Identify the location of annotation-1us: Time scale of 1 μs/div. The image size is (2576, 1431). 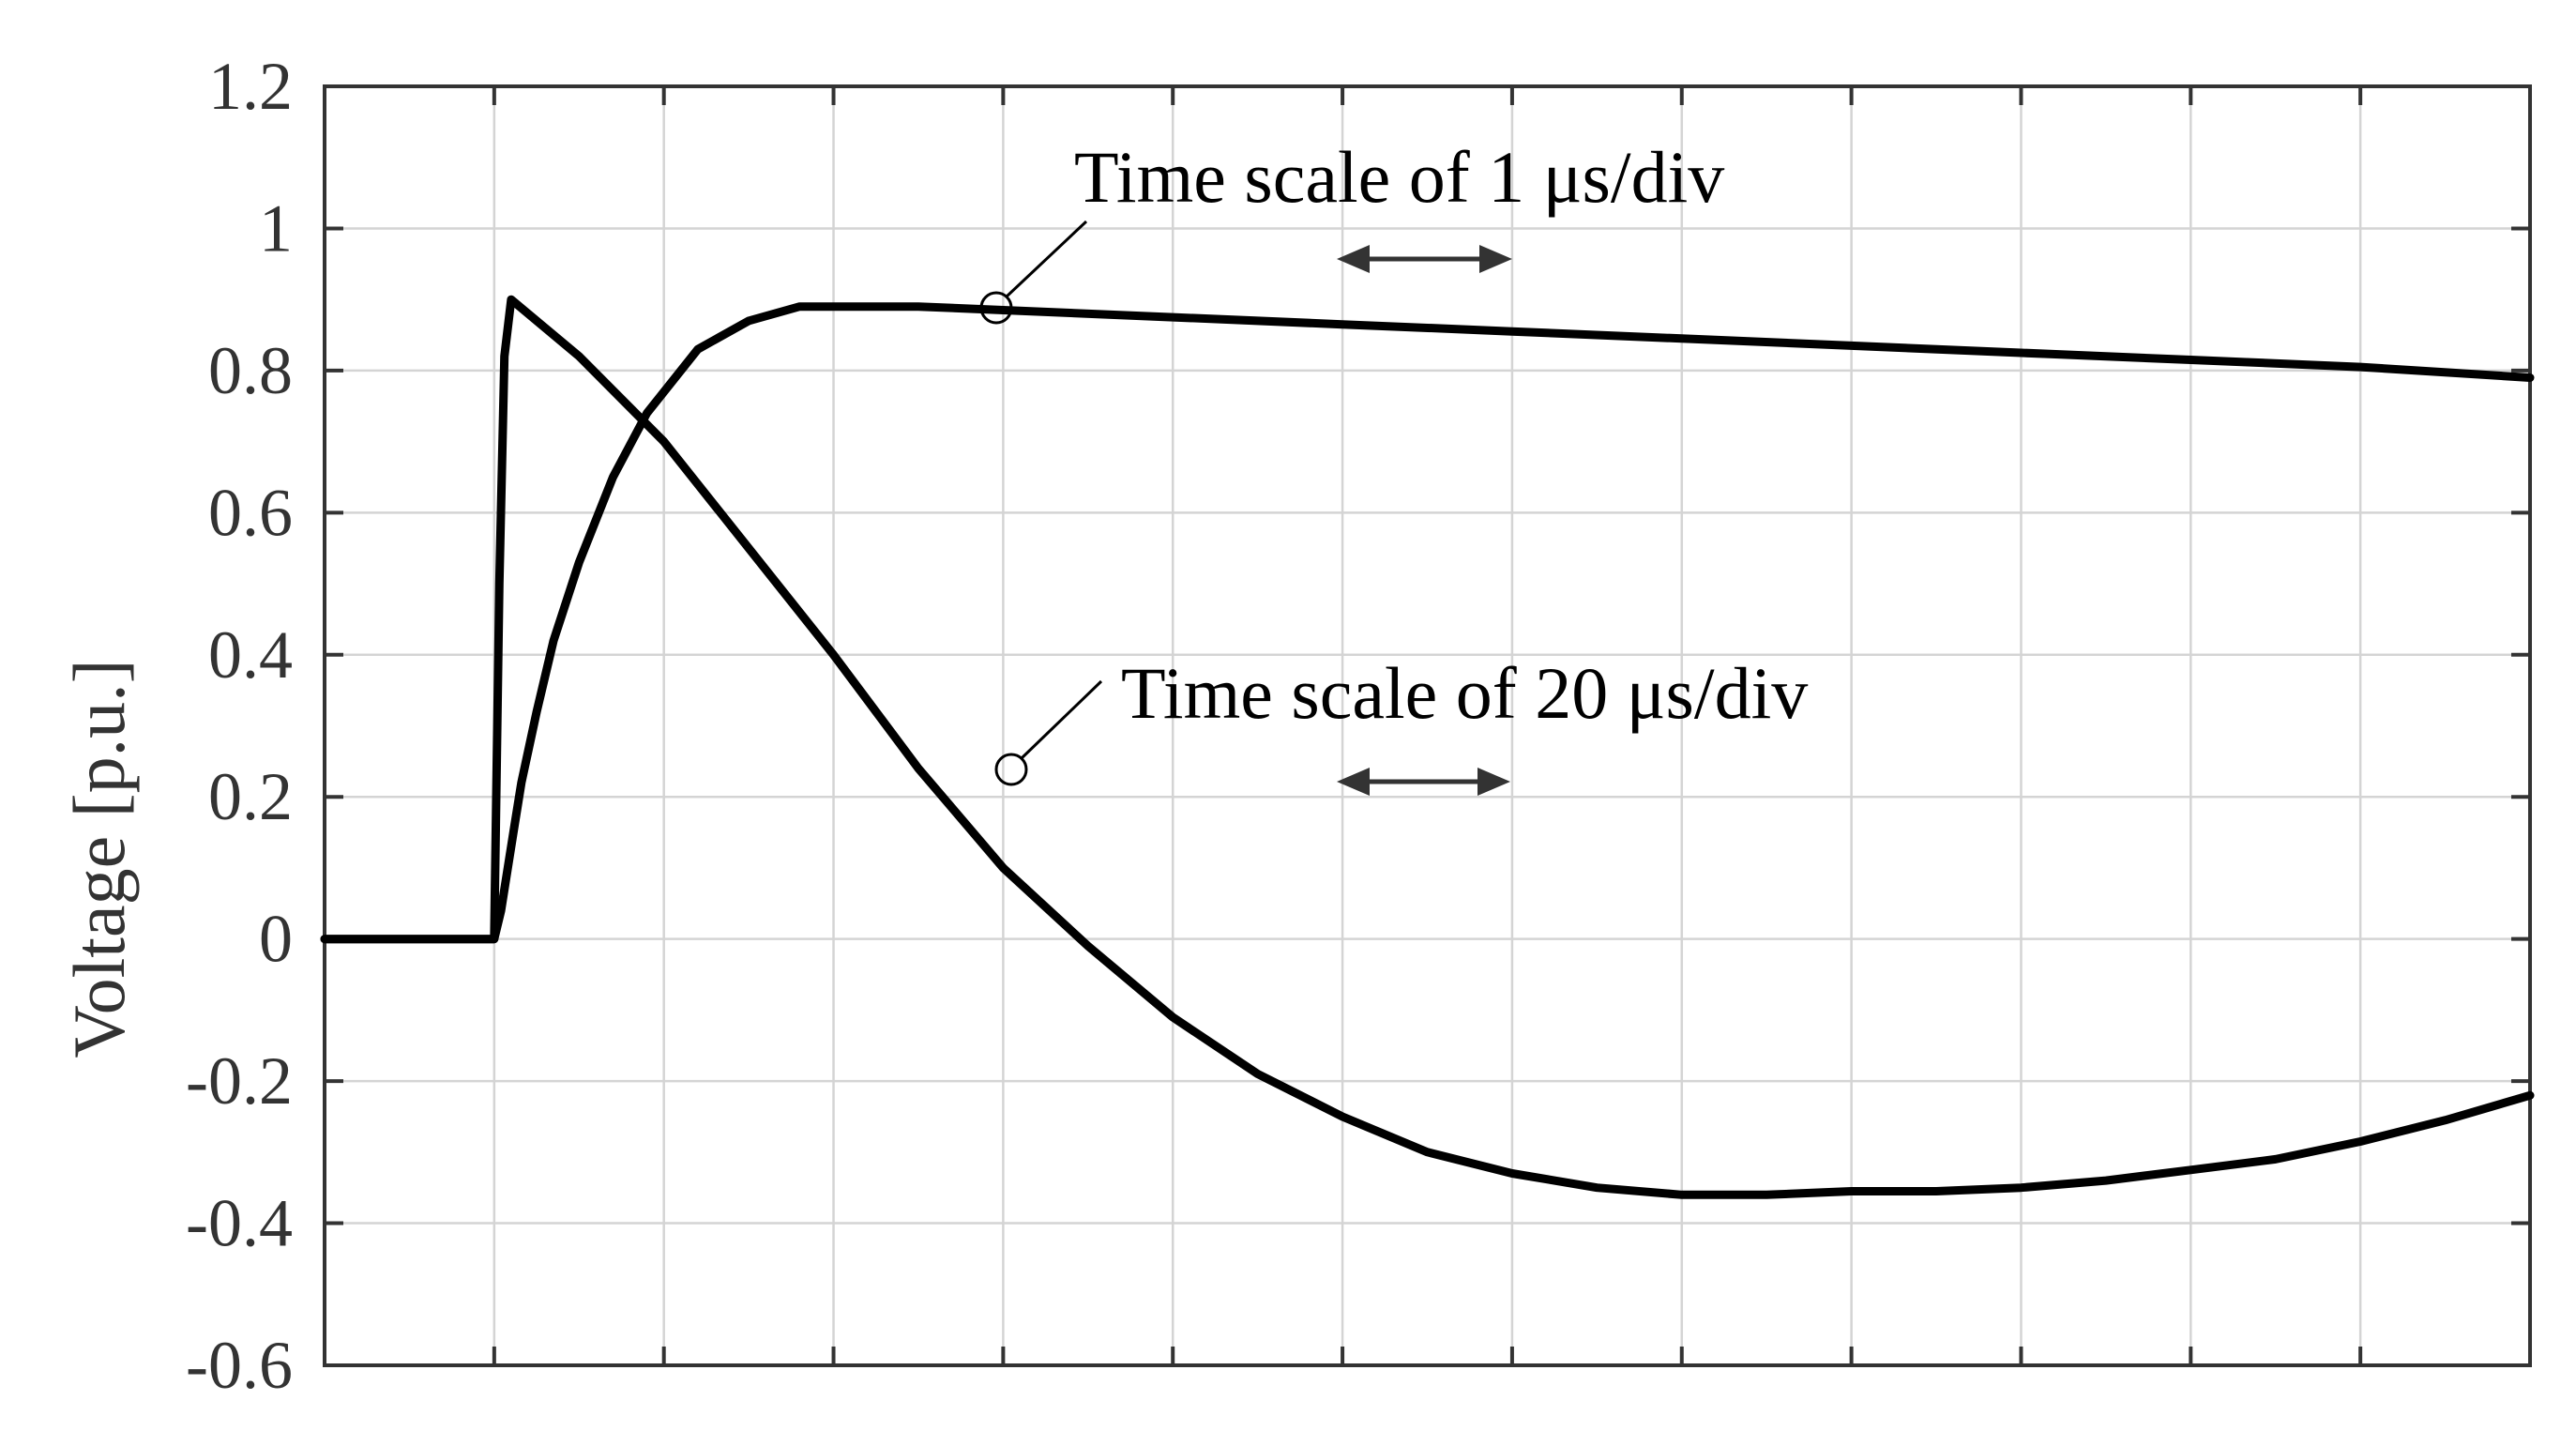
(1351, 230).